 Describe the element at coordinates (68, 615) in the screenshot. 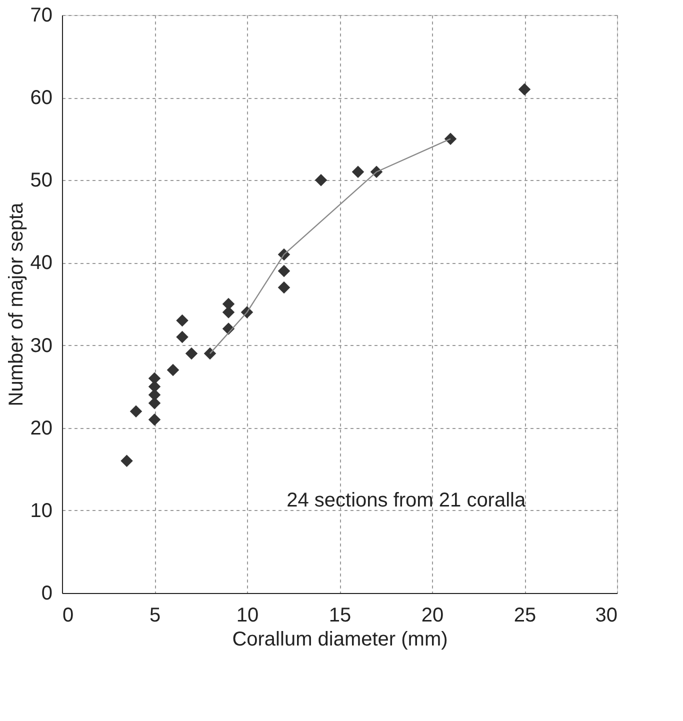

I see `x-tick-label: 0` at that location.